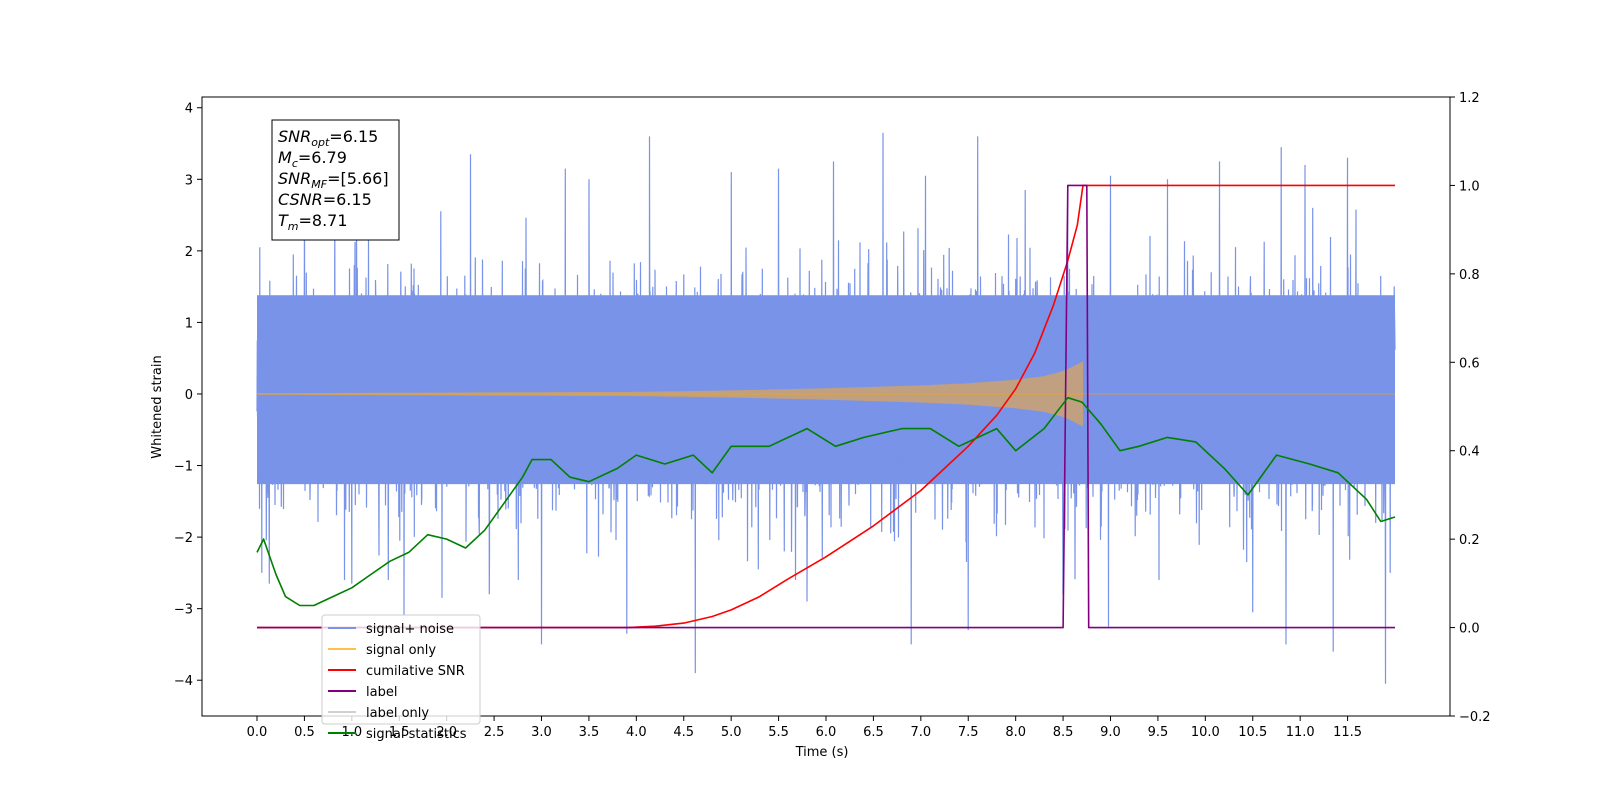 The width and height of the screenshot is (1600, 800). What do you see at coordinates (328, 138) in the screenshot?
I see `info-line: SNRopt=6.15` at bounding box center [328, 138].